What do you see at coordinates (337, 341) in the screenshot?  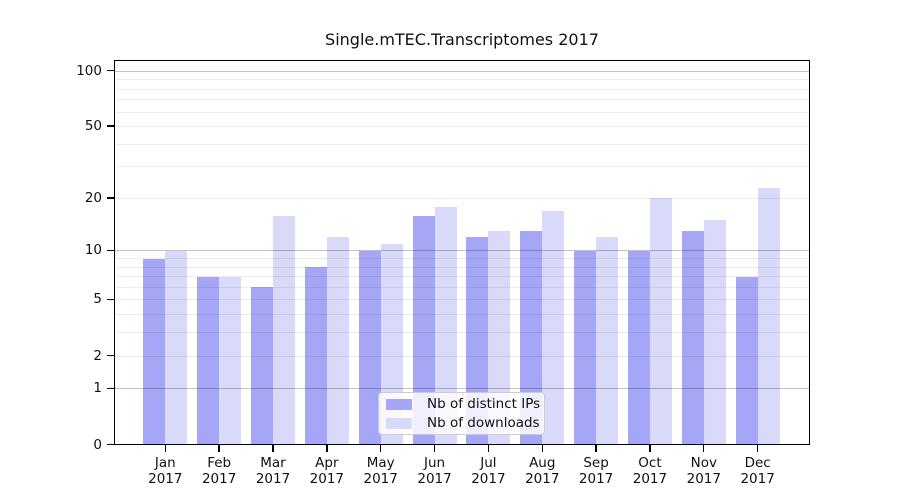 I see `bar-apr-downloads` at bounding box center [337, 341].